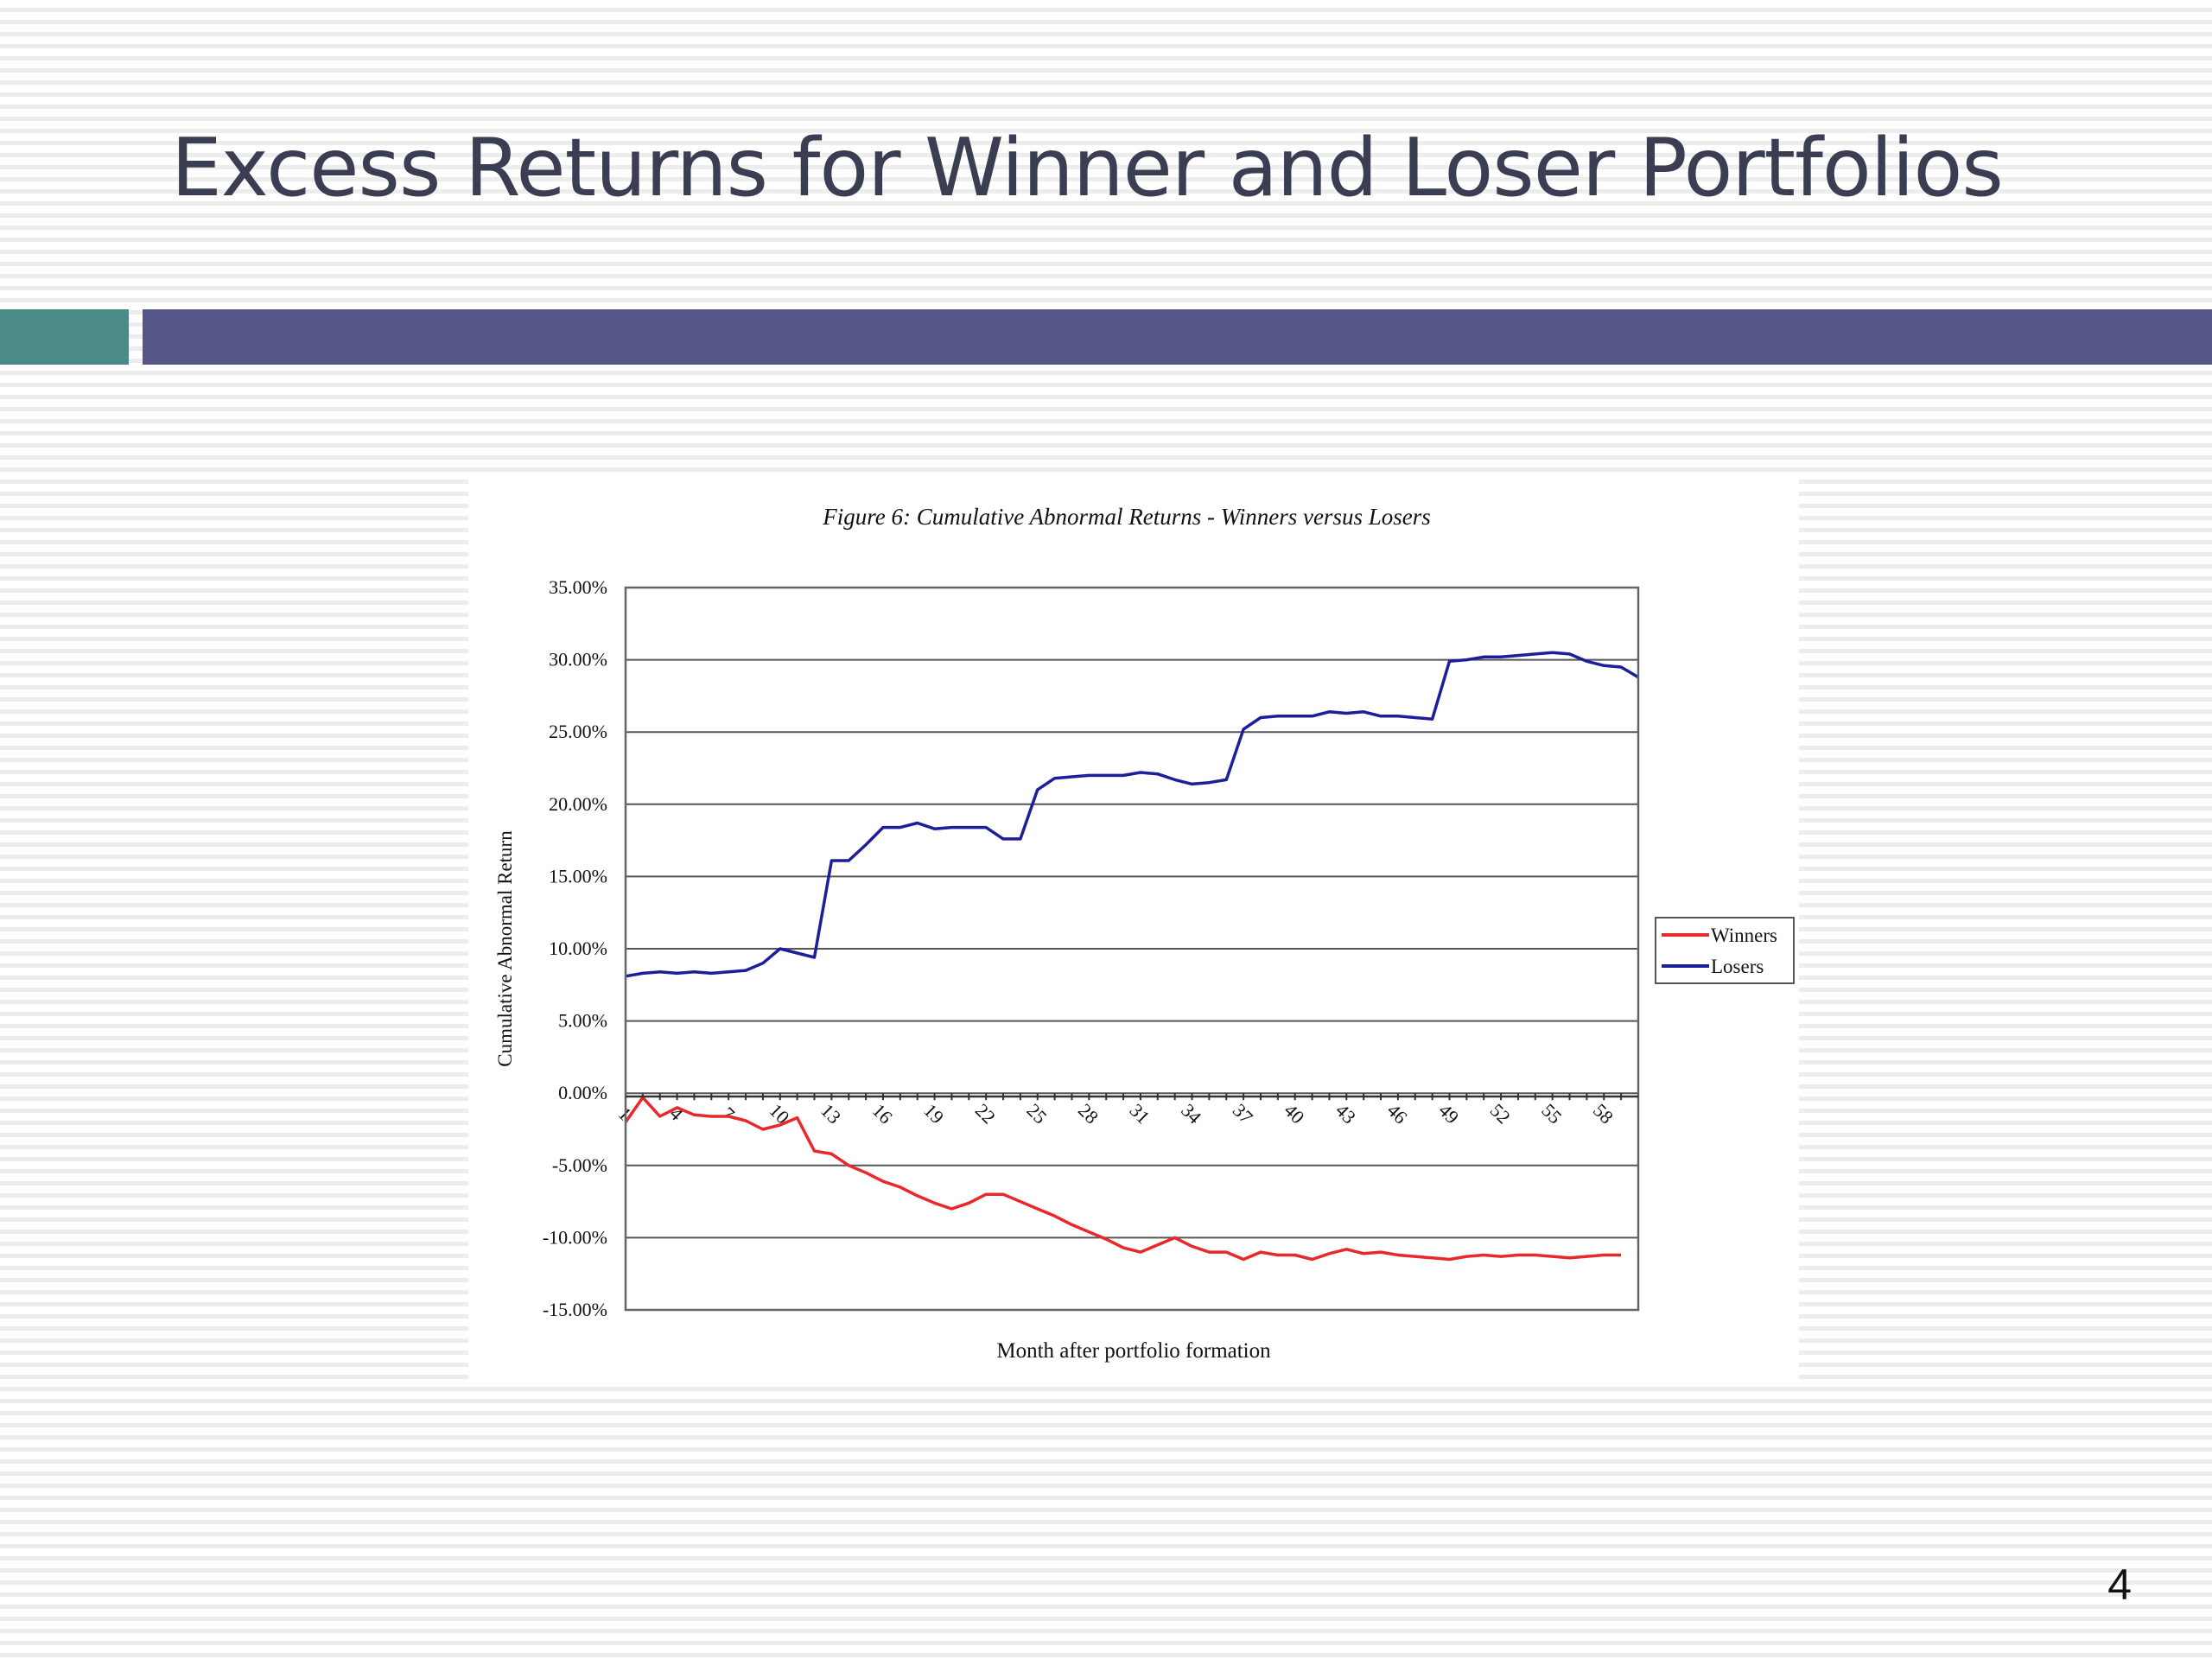  What do you see at coordinates (1140, 1113) in the screenshot?
I see `x-tick-label: 31` at bounding box center [1140, 1113].